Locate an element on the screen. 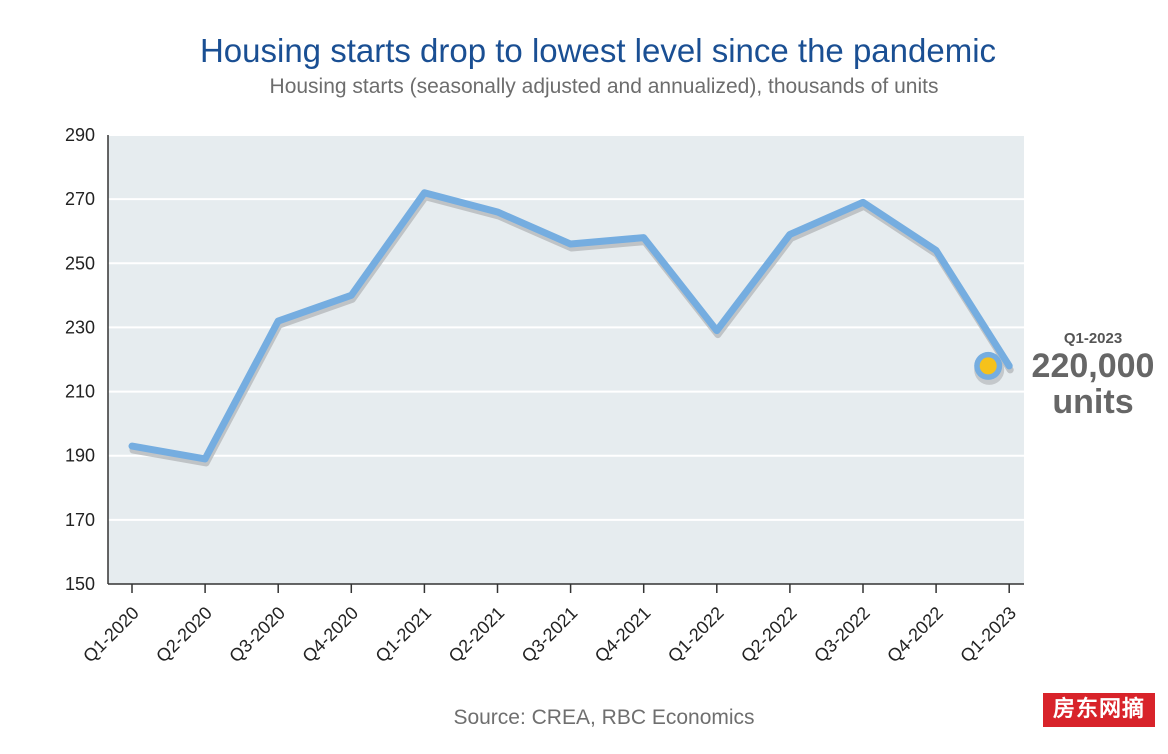  x-tick-label: Q1-2021 is located at coordinates (404, 635).